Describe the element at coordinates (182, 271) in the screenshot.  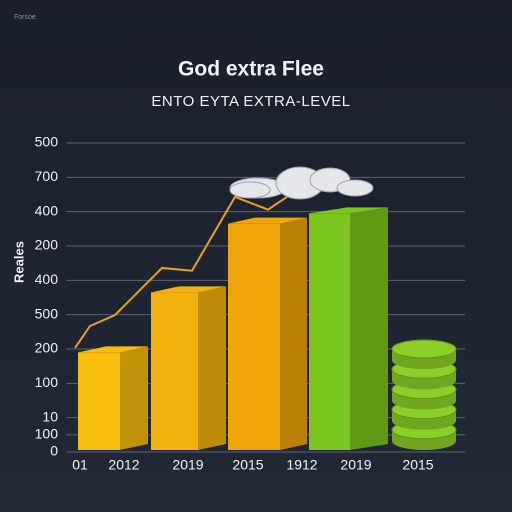
I see `trend-line` at that location.